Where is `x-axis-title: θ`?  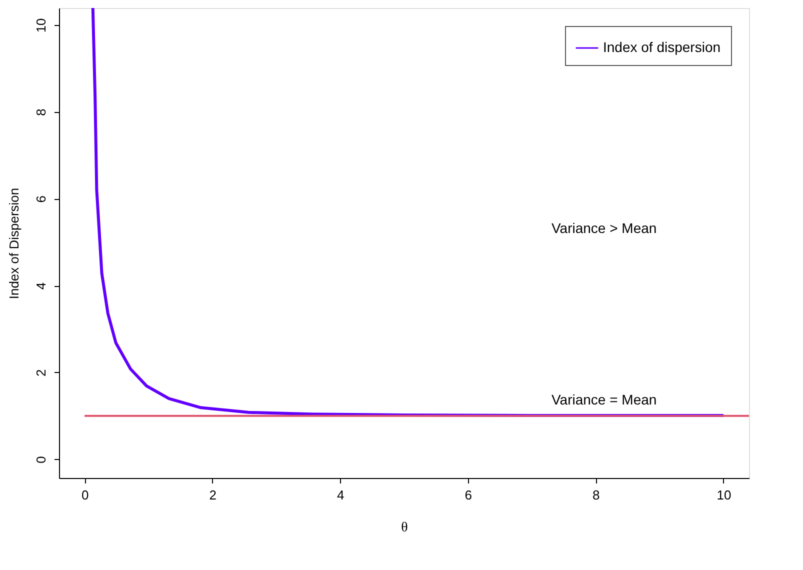
x-axis-title: θ is located at coordinates (404, 528).